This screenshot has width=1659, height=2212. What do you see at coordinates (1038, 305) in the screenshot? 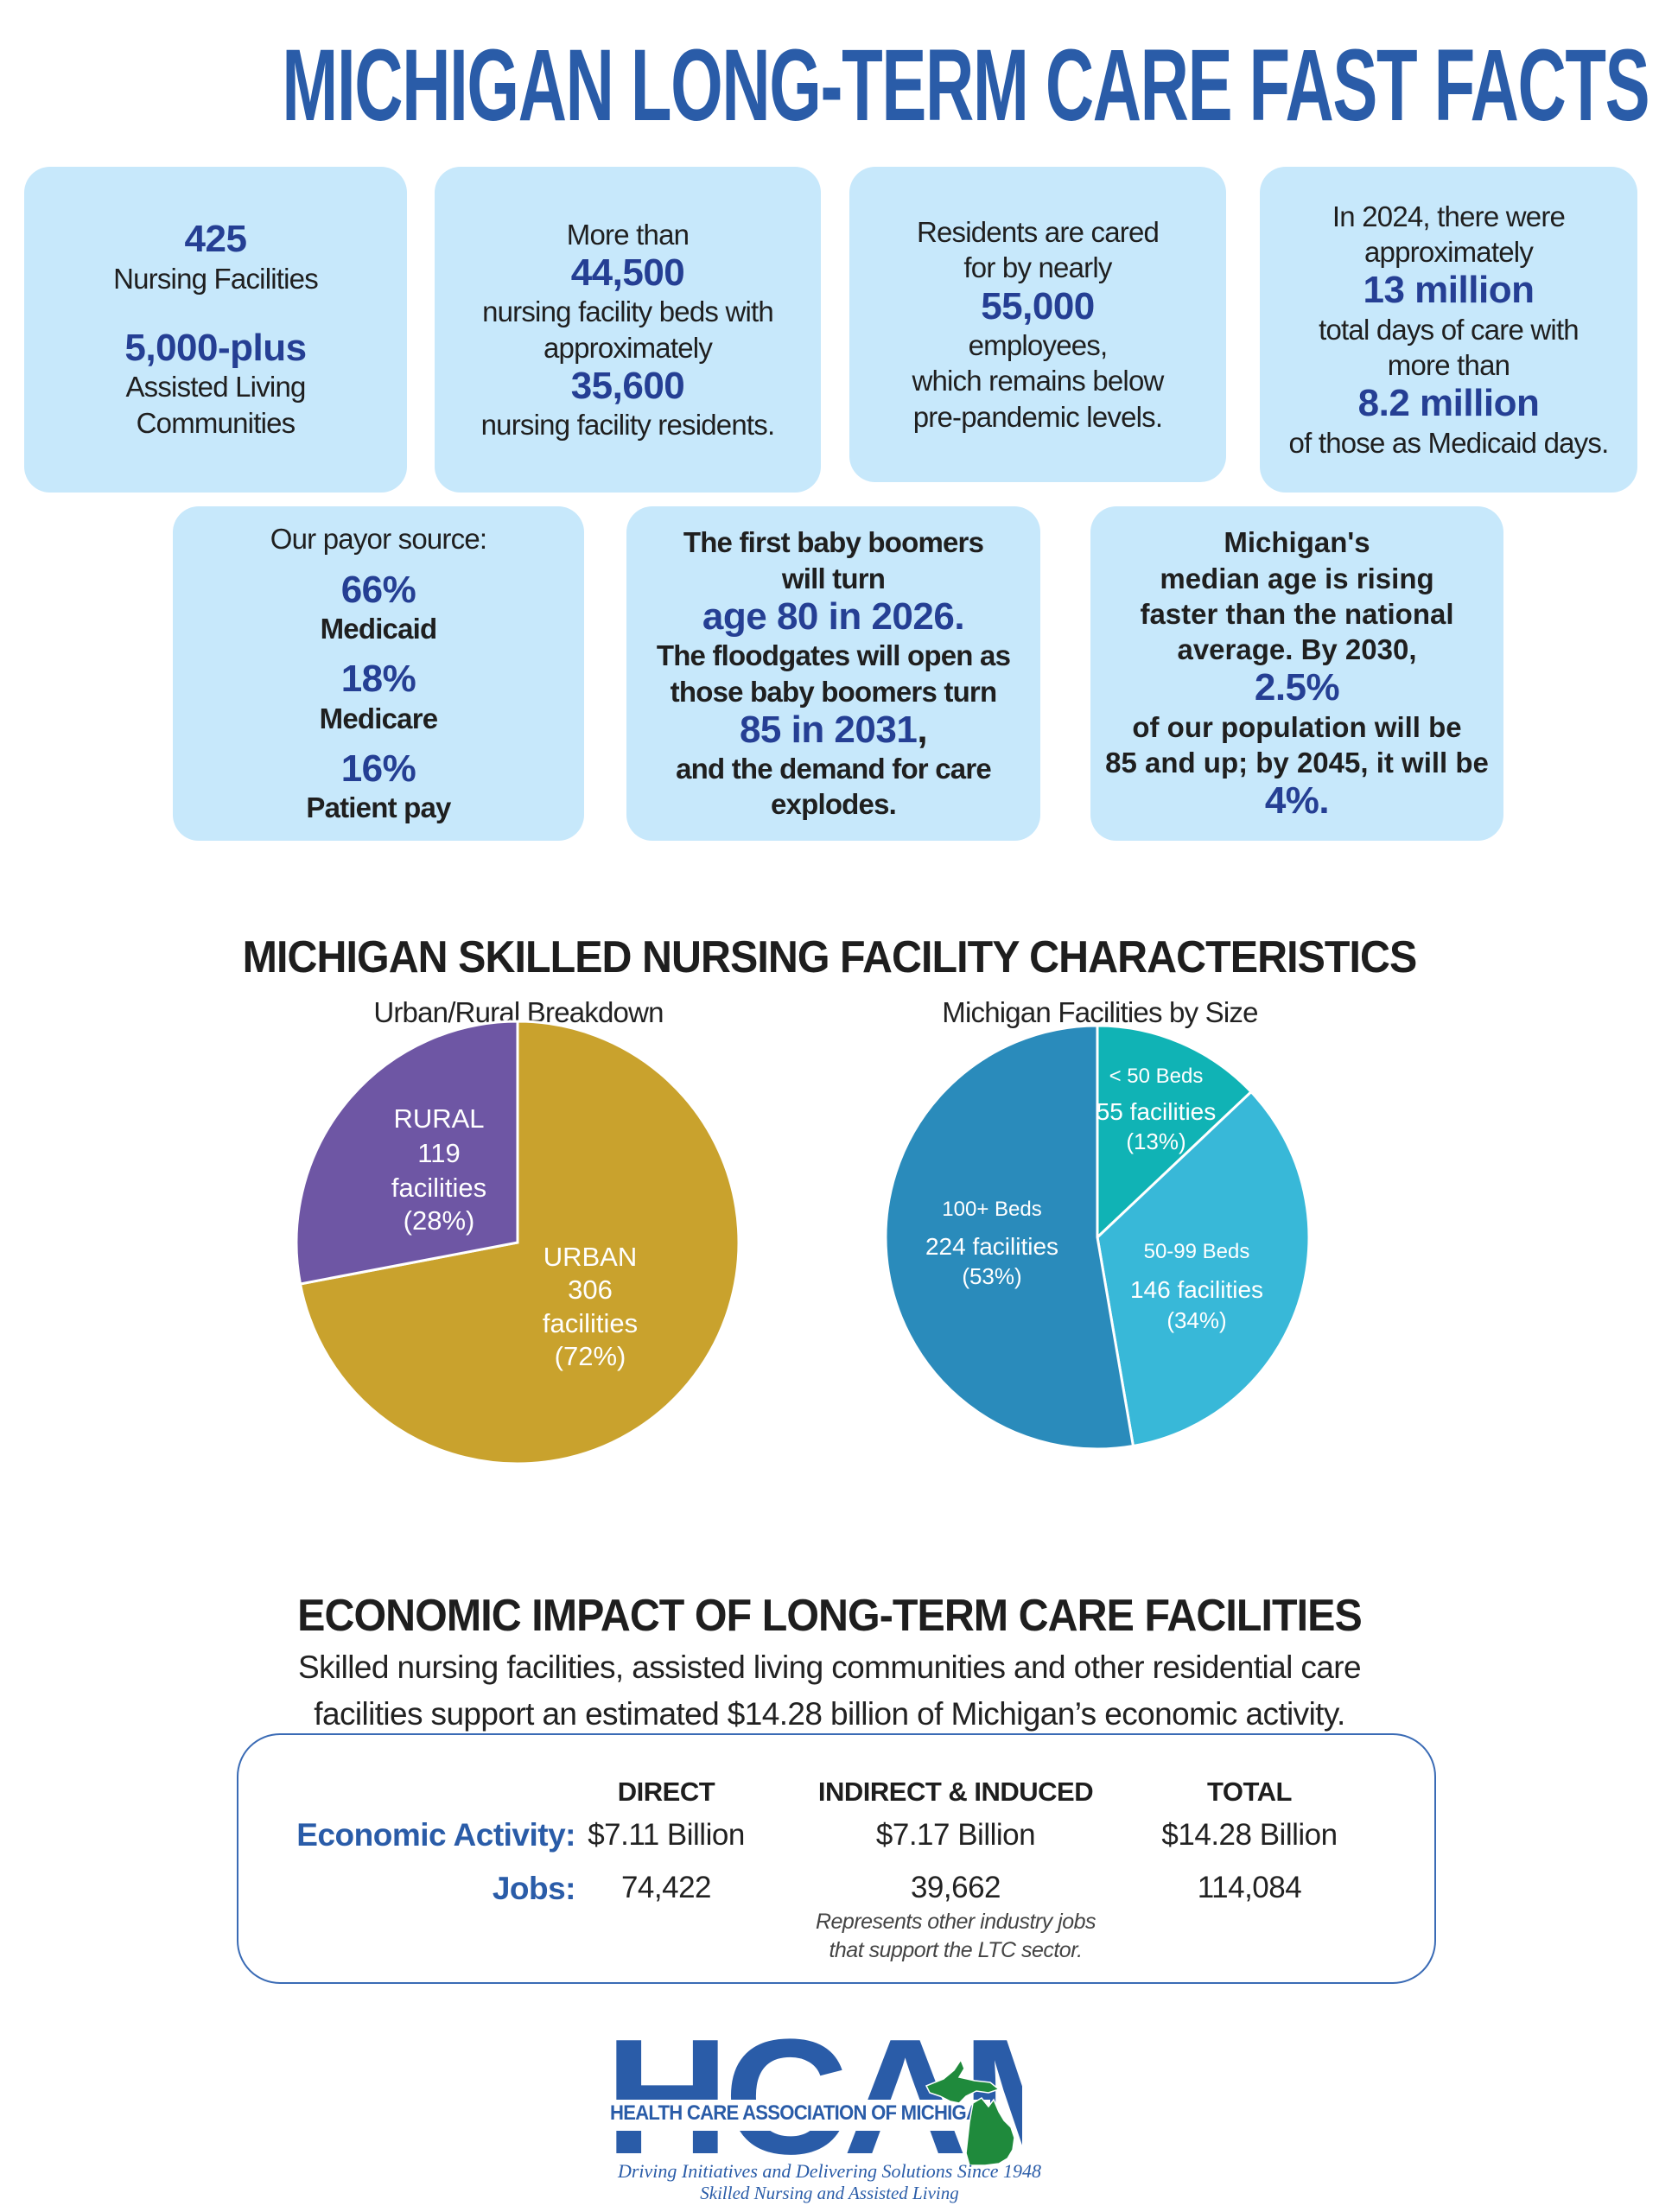
I see `stat-employees: 55,000` at bounding box center [1038, 305].